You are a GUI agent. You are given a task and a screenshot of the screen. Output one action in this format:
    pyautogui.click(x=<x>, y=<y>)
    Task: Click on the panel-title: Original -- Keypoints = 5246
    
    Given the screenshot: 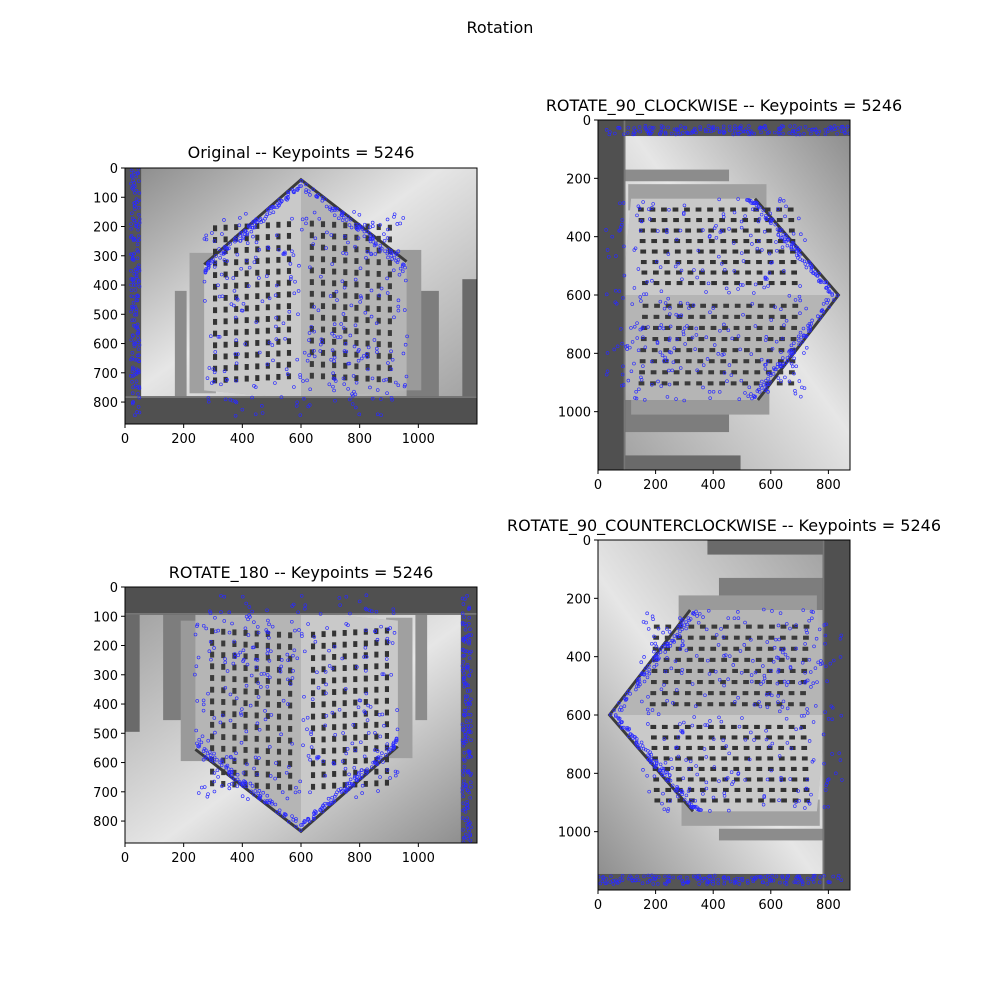 What is the action you would take?
    pyautogui.click(x=301, y=152)
    